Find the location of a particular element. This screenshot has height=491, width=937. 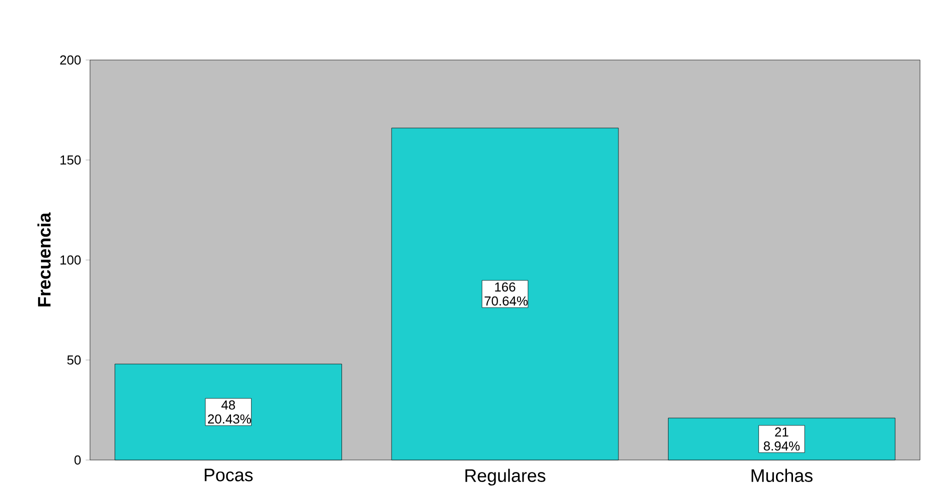

x-tick-label: Muchas is located at coordinates (782, 475).